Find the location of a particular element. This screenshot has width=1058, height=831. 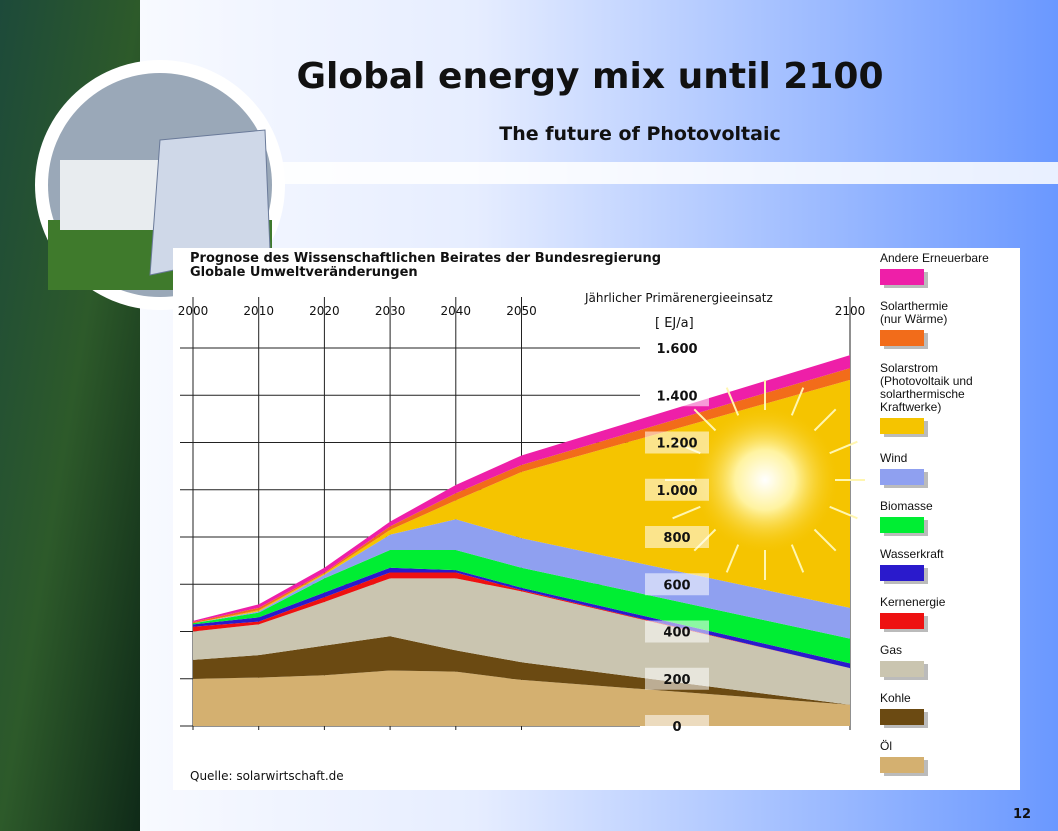

x-tick-label: 2010 is located at coordinates (258, 311).